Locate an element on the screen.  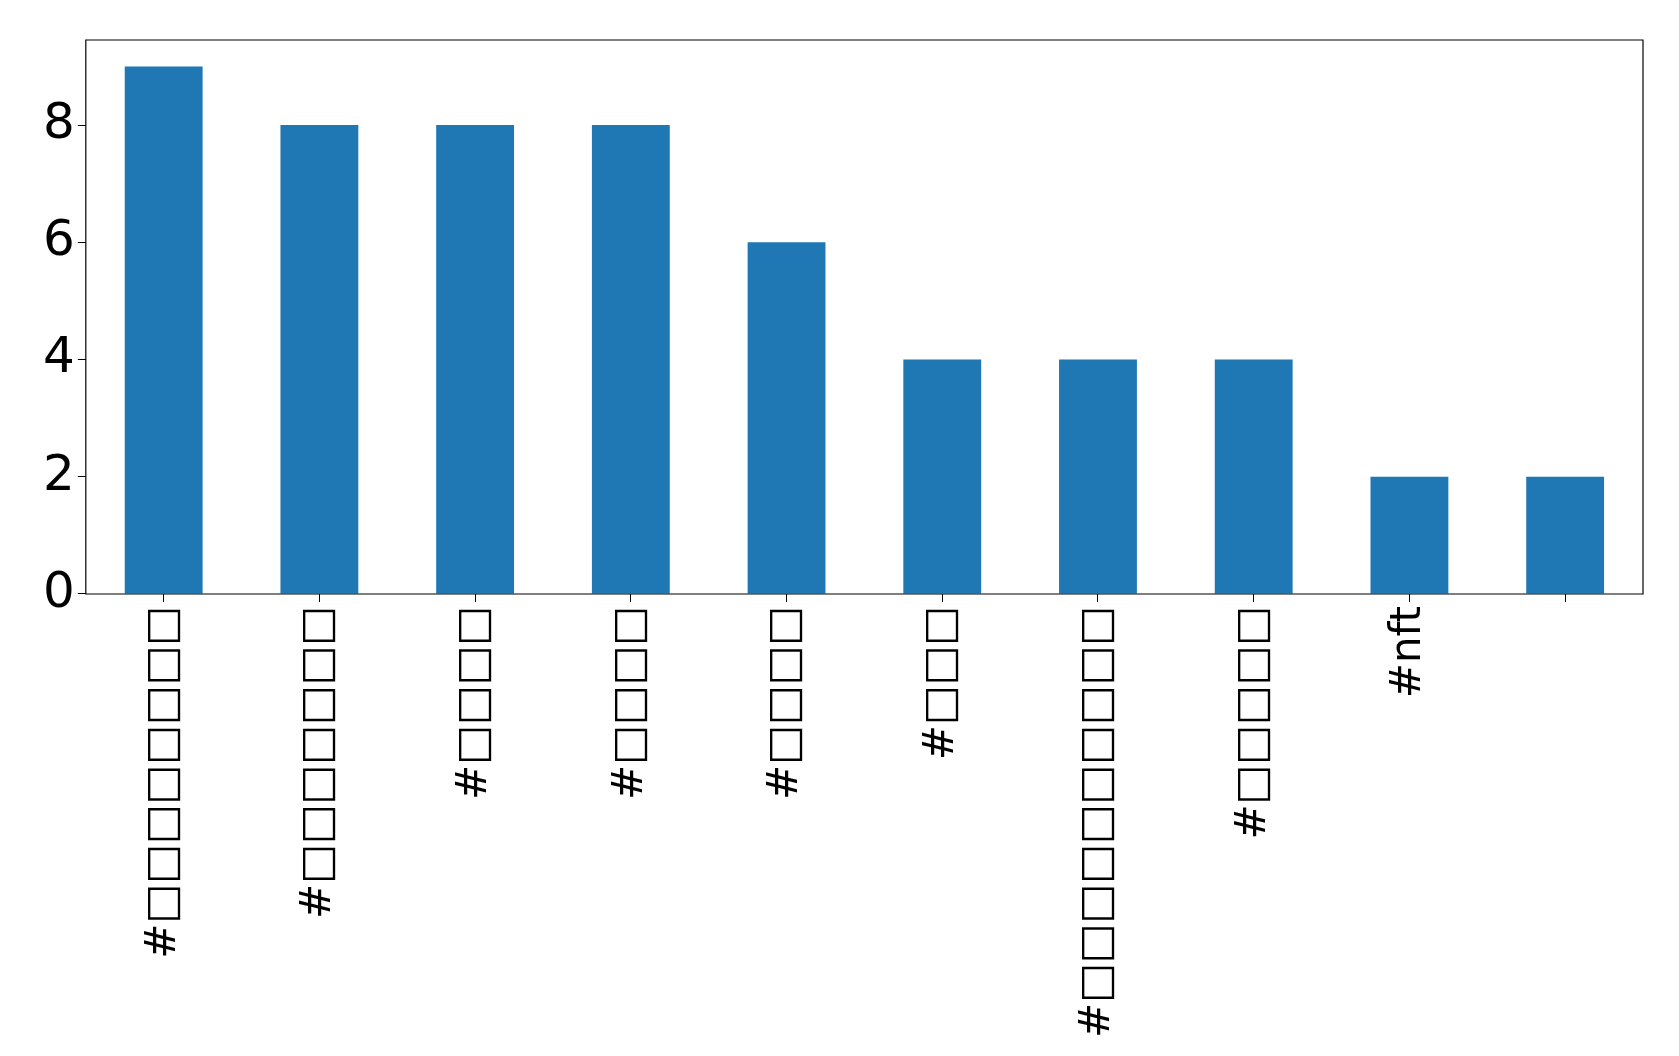
x-tick-label: #□□□□□□□□ is located at coordinates (160, 782).